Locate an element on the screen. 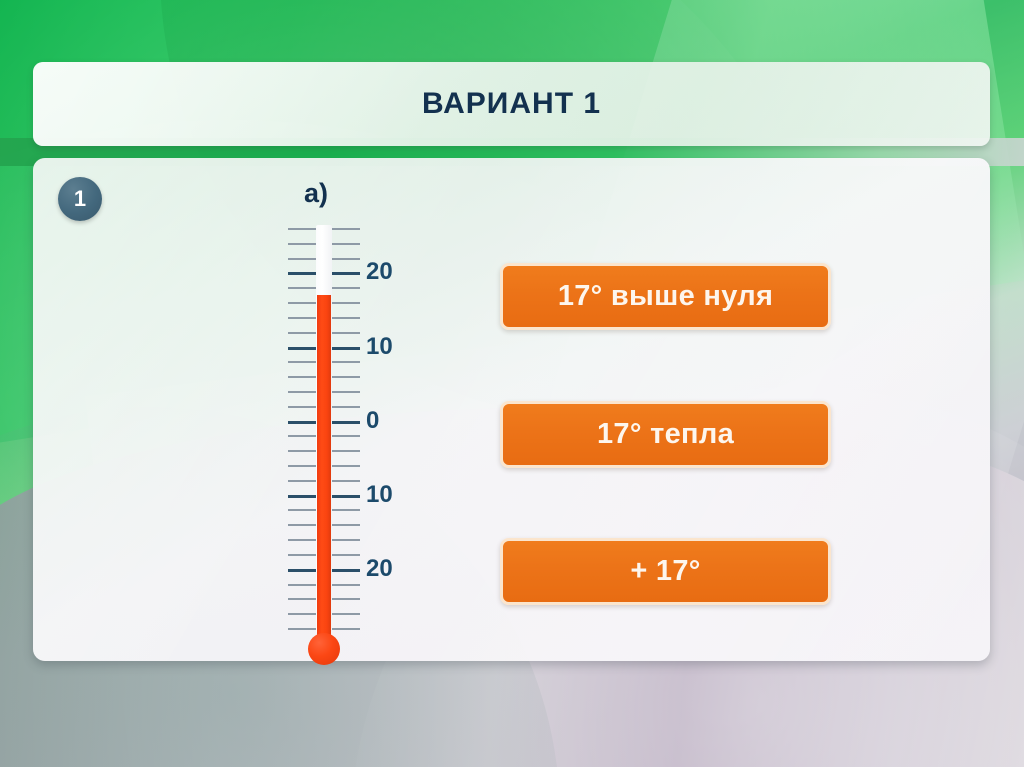 This screenshot has width=1024, height=767. thermometer-graphic: 20 10 0 10 20 is located at coordinates (348, 445).